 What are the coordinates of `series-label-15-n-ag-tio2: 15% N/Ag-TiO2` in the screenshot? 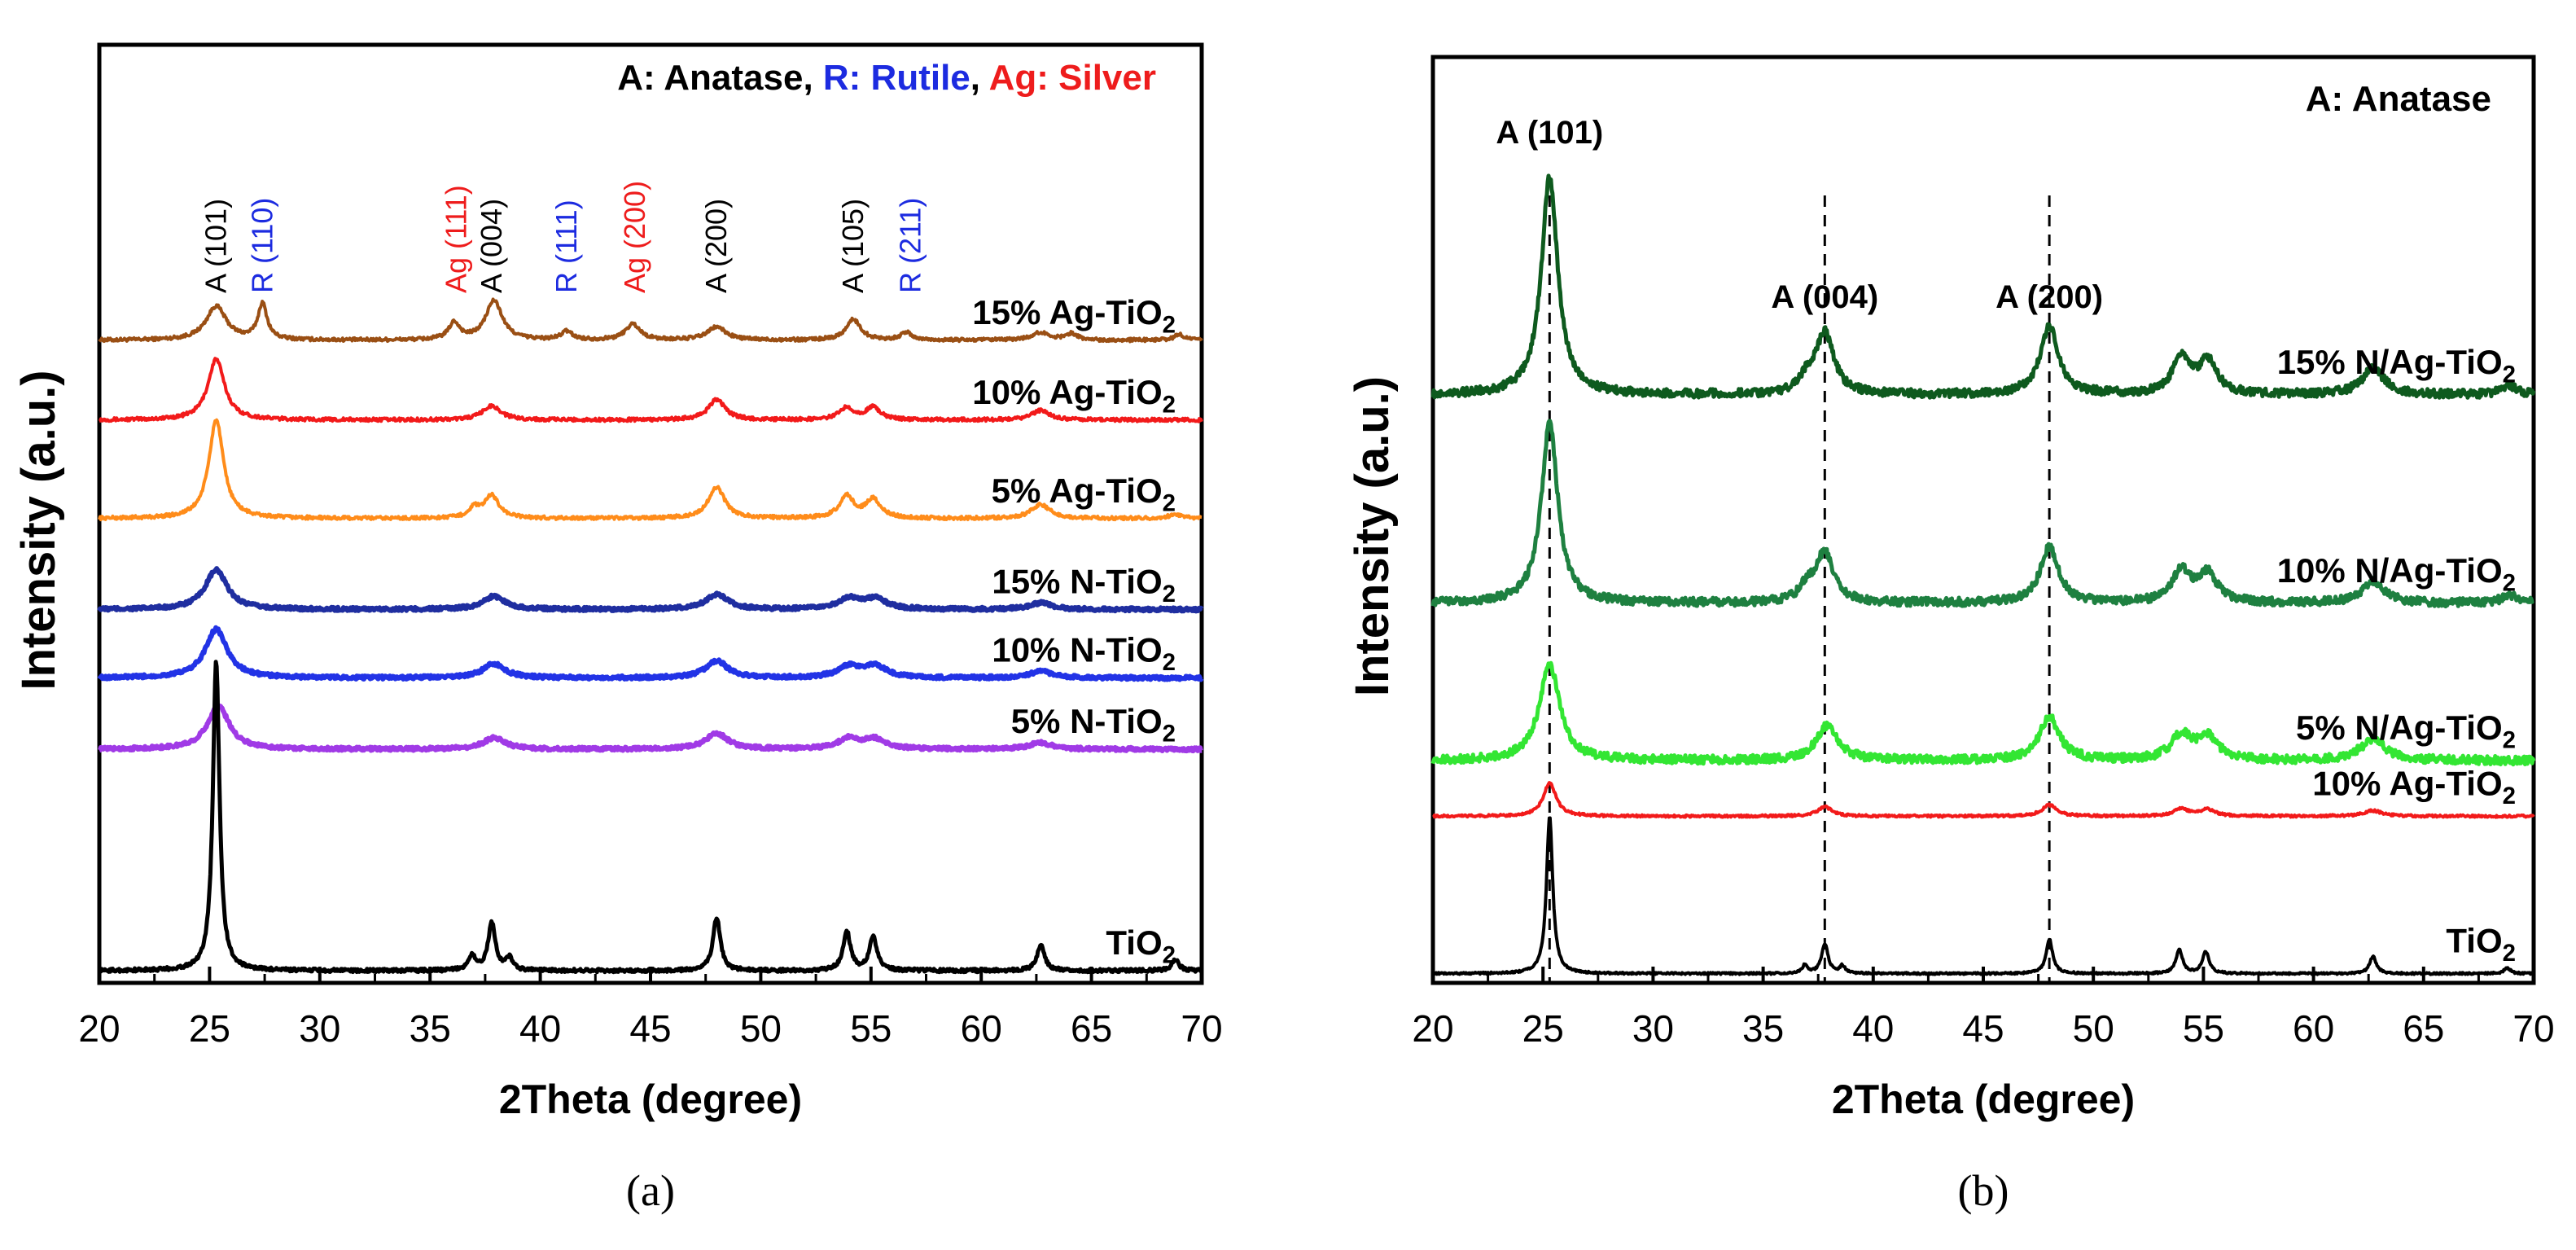 It's located at (2396, 365).